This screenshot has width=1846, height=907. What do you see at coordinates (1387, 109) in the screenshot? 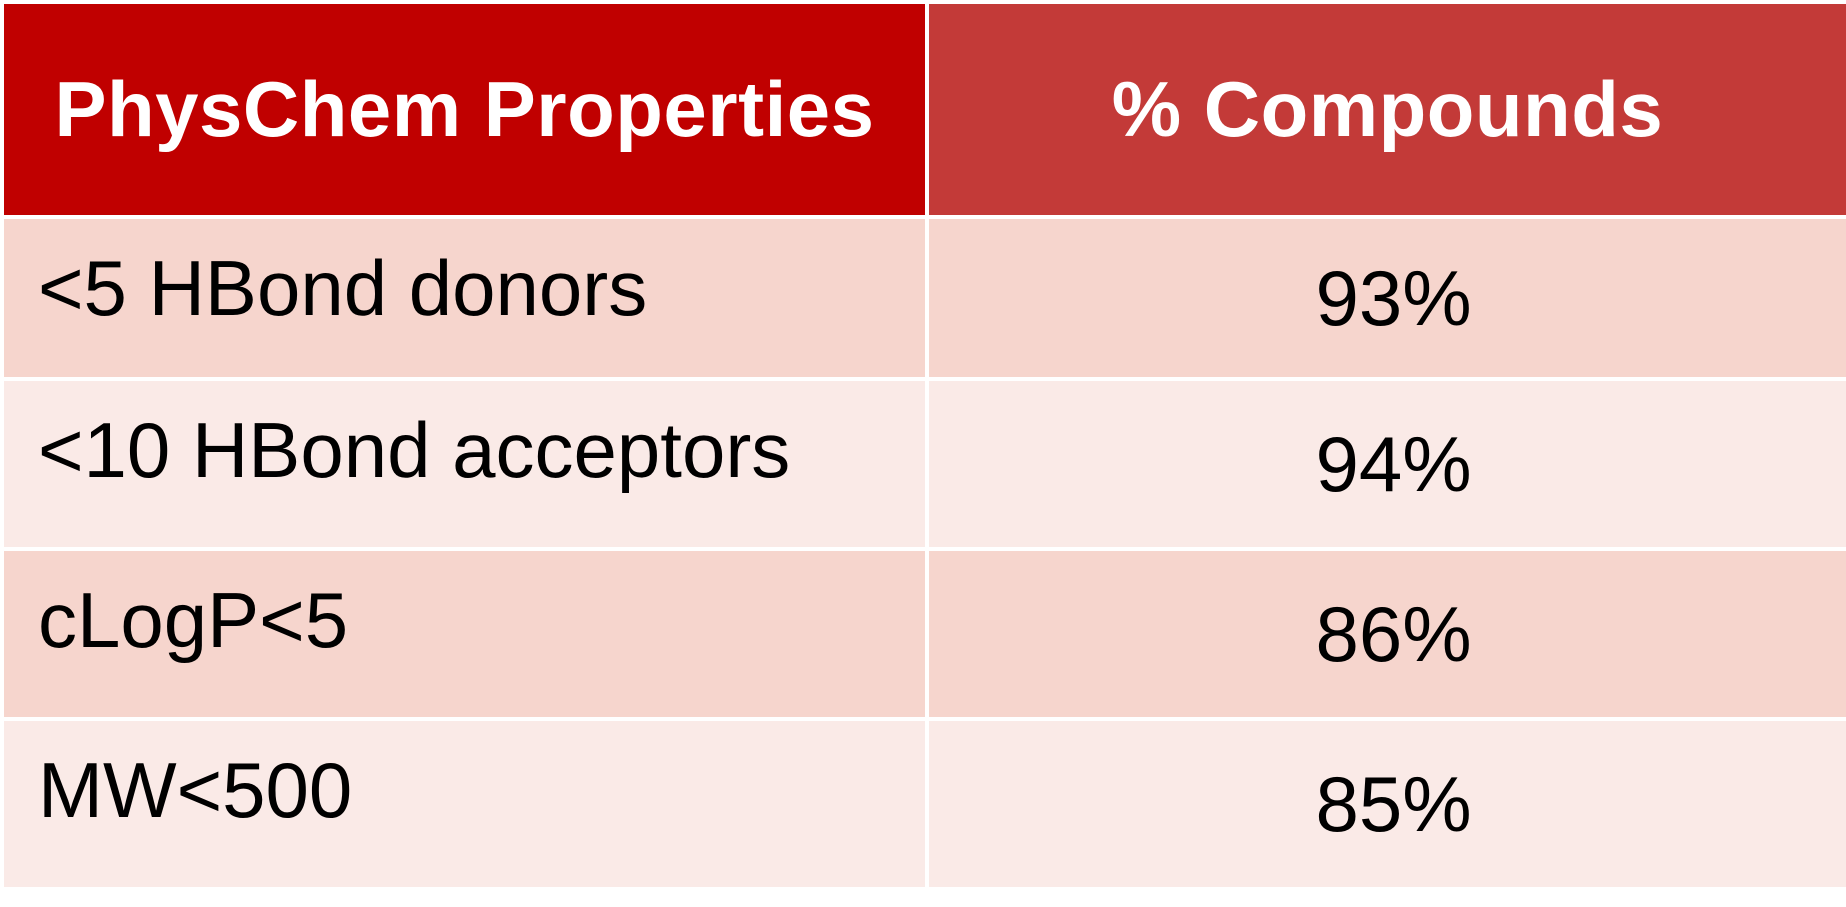
I see `column-header-percent: % Compounds` at bounding box center [1387, 109].